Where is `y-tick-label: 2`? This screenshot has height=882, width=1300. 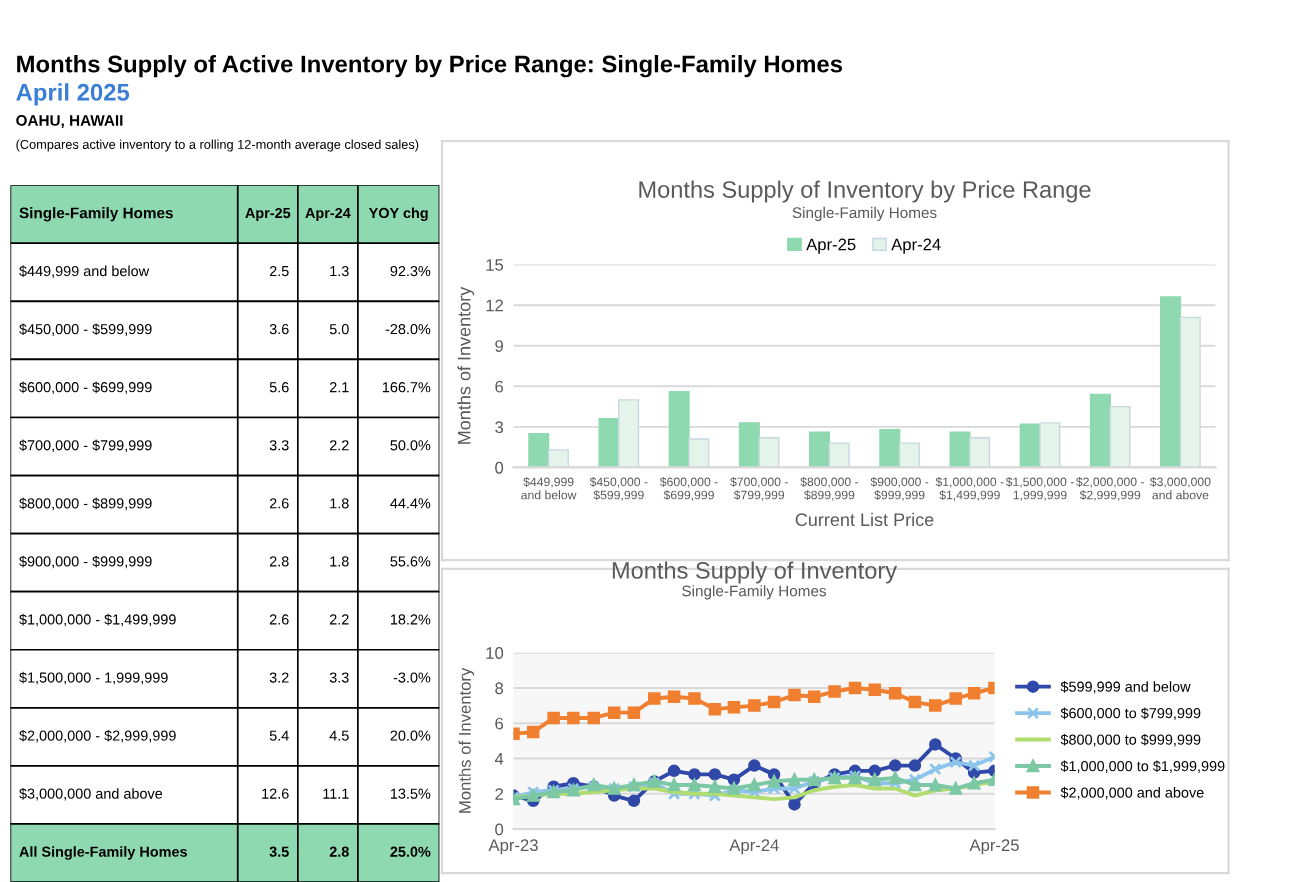 y-tick-label: 2 is located at coordinates (499, 794).